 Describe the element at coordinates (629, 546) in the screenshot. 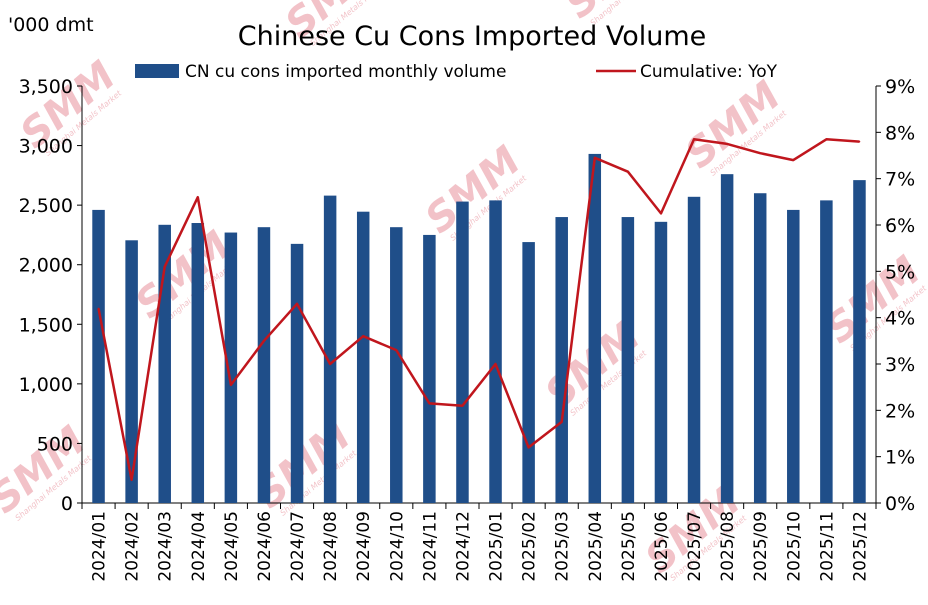

I see `x-tick-label: 2025/05` at that location.